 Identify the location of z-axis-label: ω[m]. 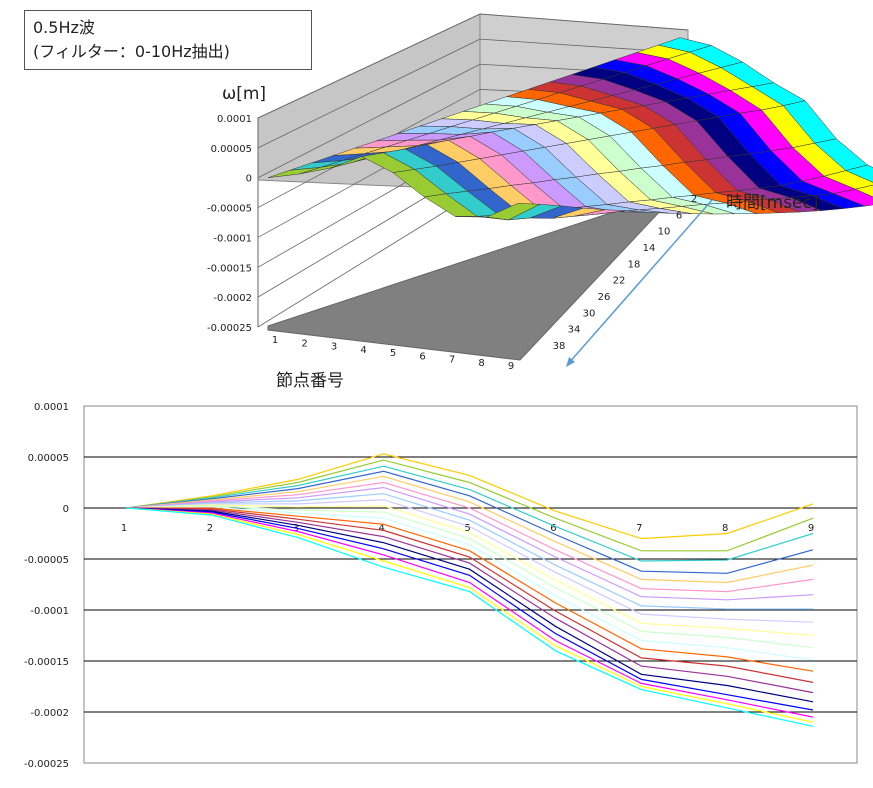
(244, 94).